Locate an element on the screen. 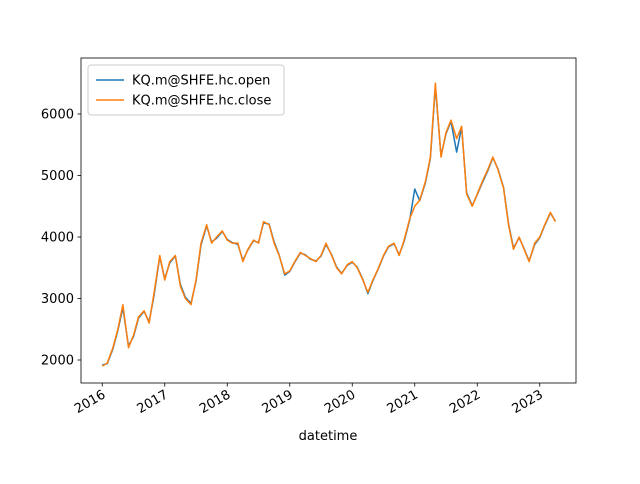 This screenshot has width=640, height=484. legend-box is located at coordinates (186, 90).